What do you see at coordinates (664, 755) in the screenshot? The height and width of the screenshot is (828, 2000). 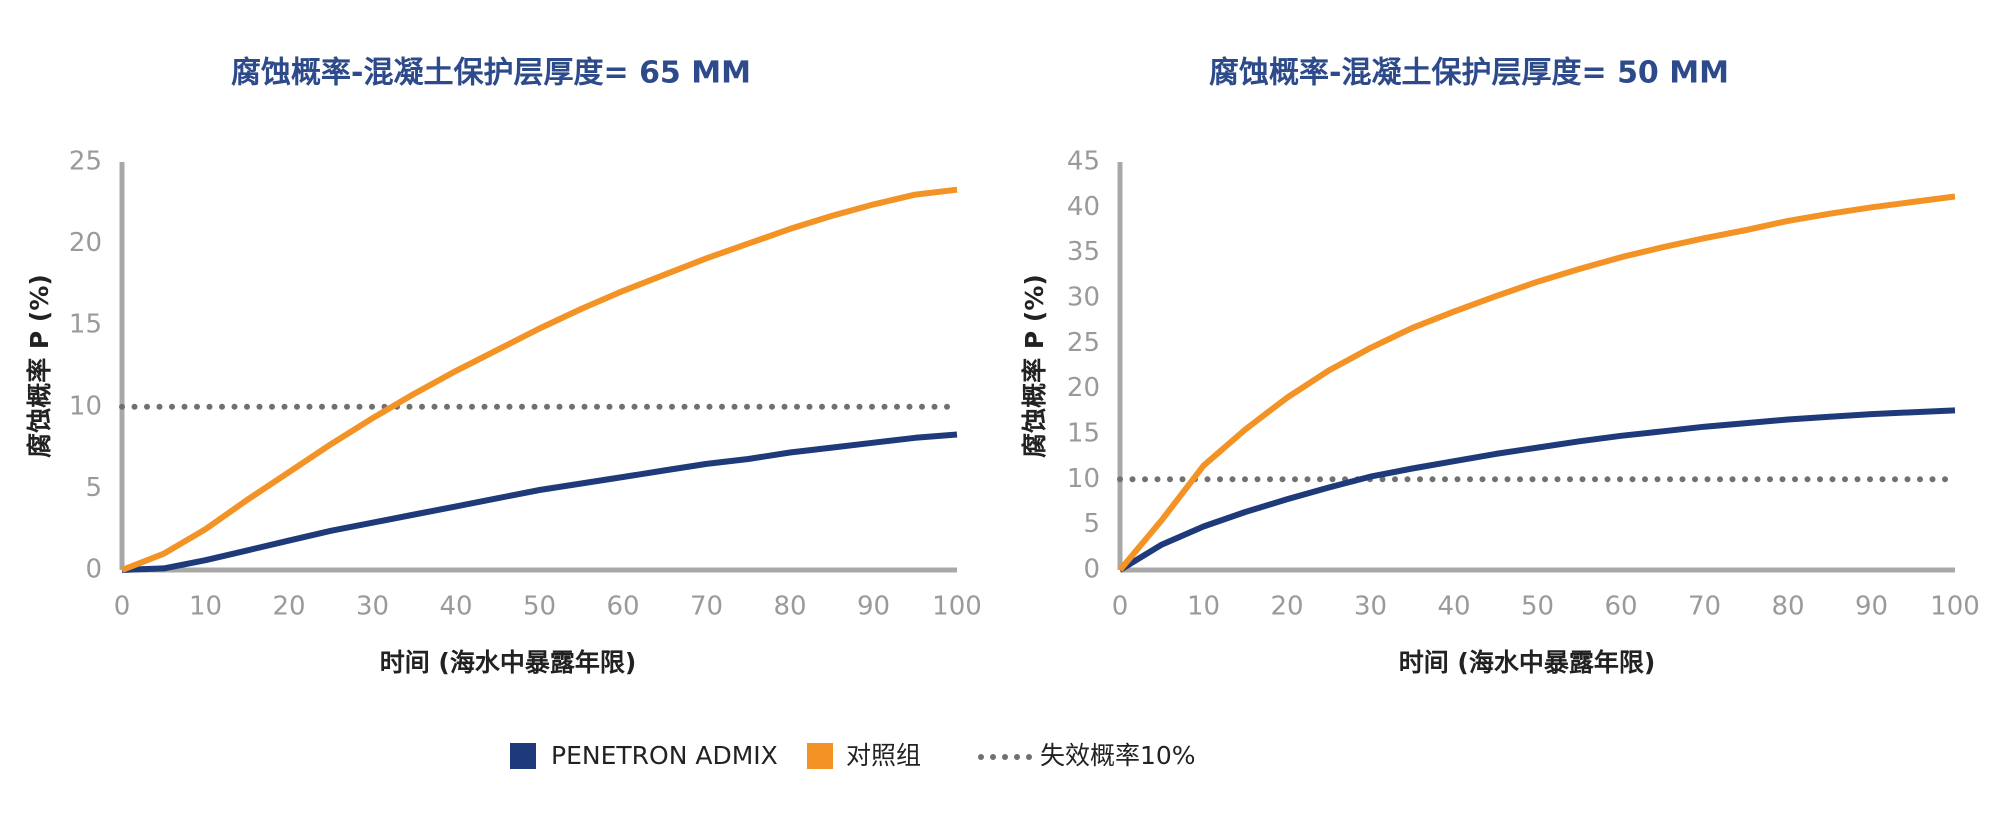 I see `legend-label: PENETRON ADMIX` at bounding box center [664, 755].